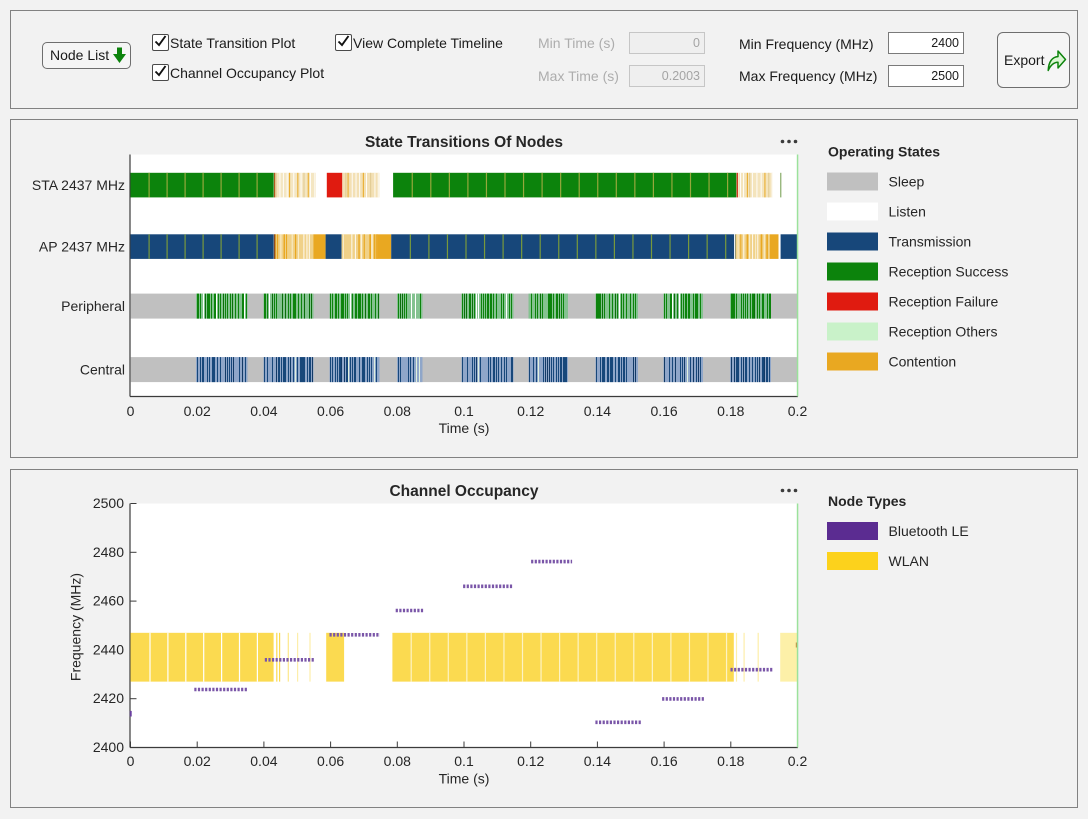 The height and width of the screenshot is (819, 1088). What do you see at coordinates (944, 302) in the screenshot?
I see `svg-text: Reception Failure` at bounding box center [944, 302].